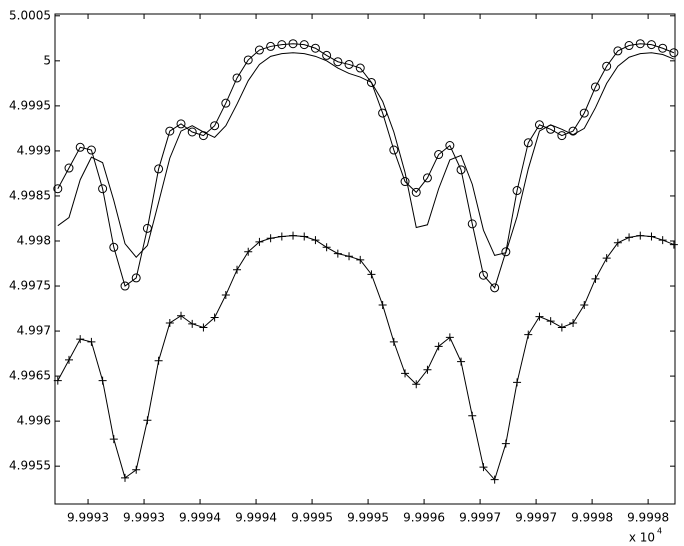  I want to click on y-tick-label: 4.998, so click(34, 240).